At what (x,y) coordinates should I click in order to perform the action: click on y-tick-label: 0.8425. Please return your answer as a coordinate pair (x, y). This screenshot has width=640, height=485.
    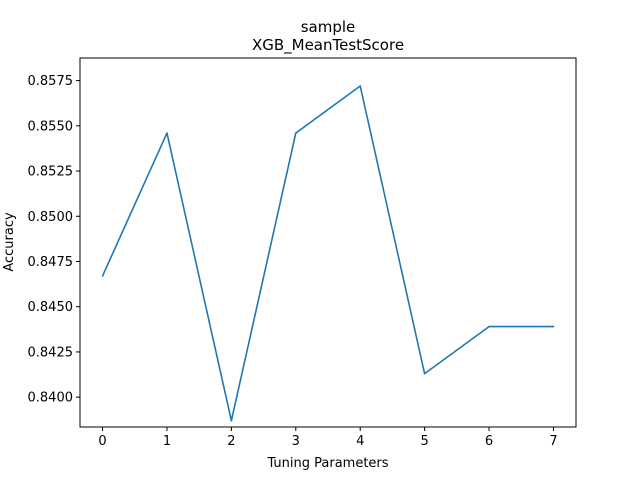
    Looking at the image, I should click on (51, 352).